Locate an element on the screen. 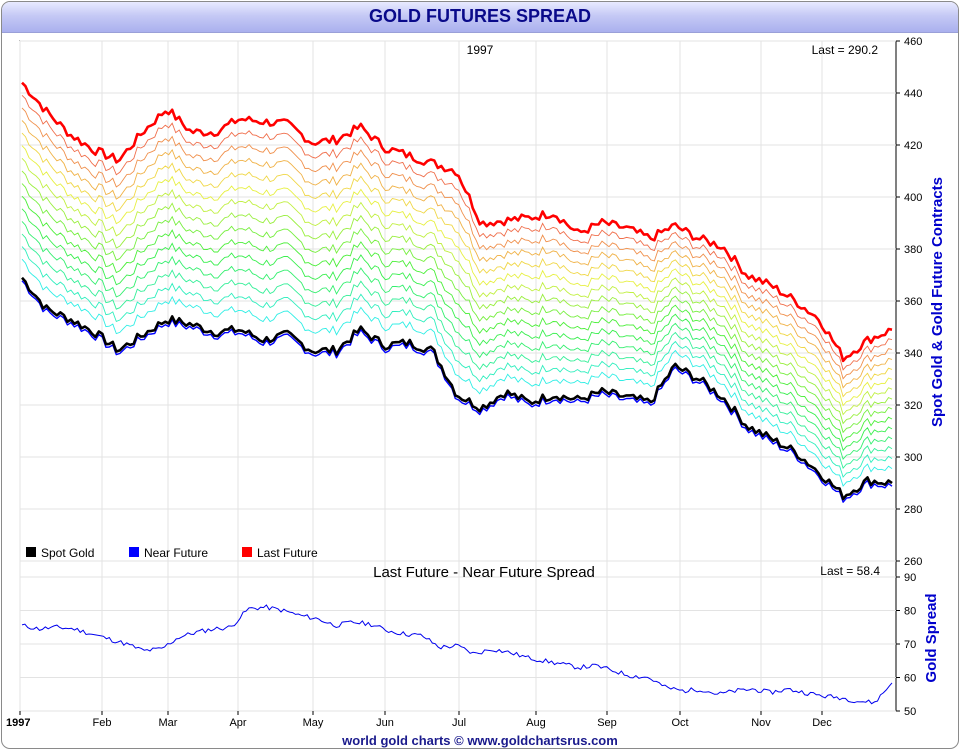 This screenshot has height=750, width=960. legend-swatch-last is located at coordinates (247, 552).